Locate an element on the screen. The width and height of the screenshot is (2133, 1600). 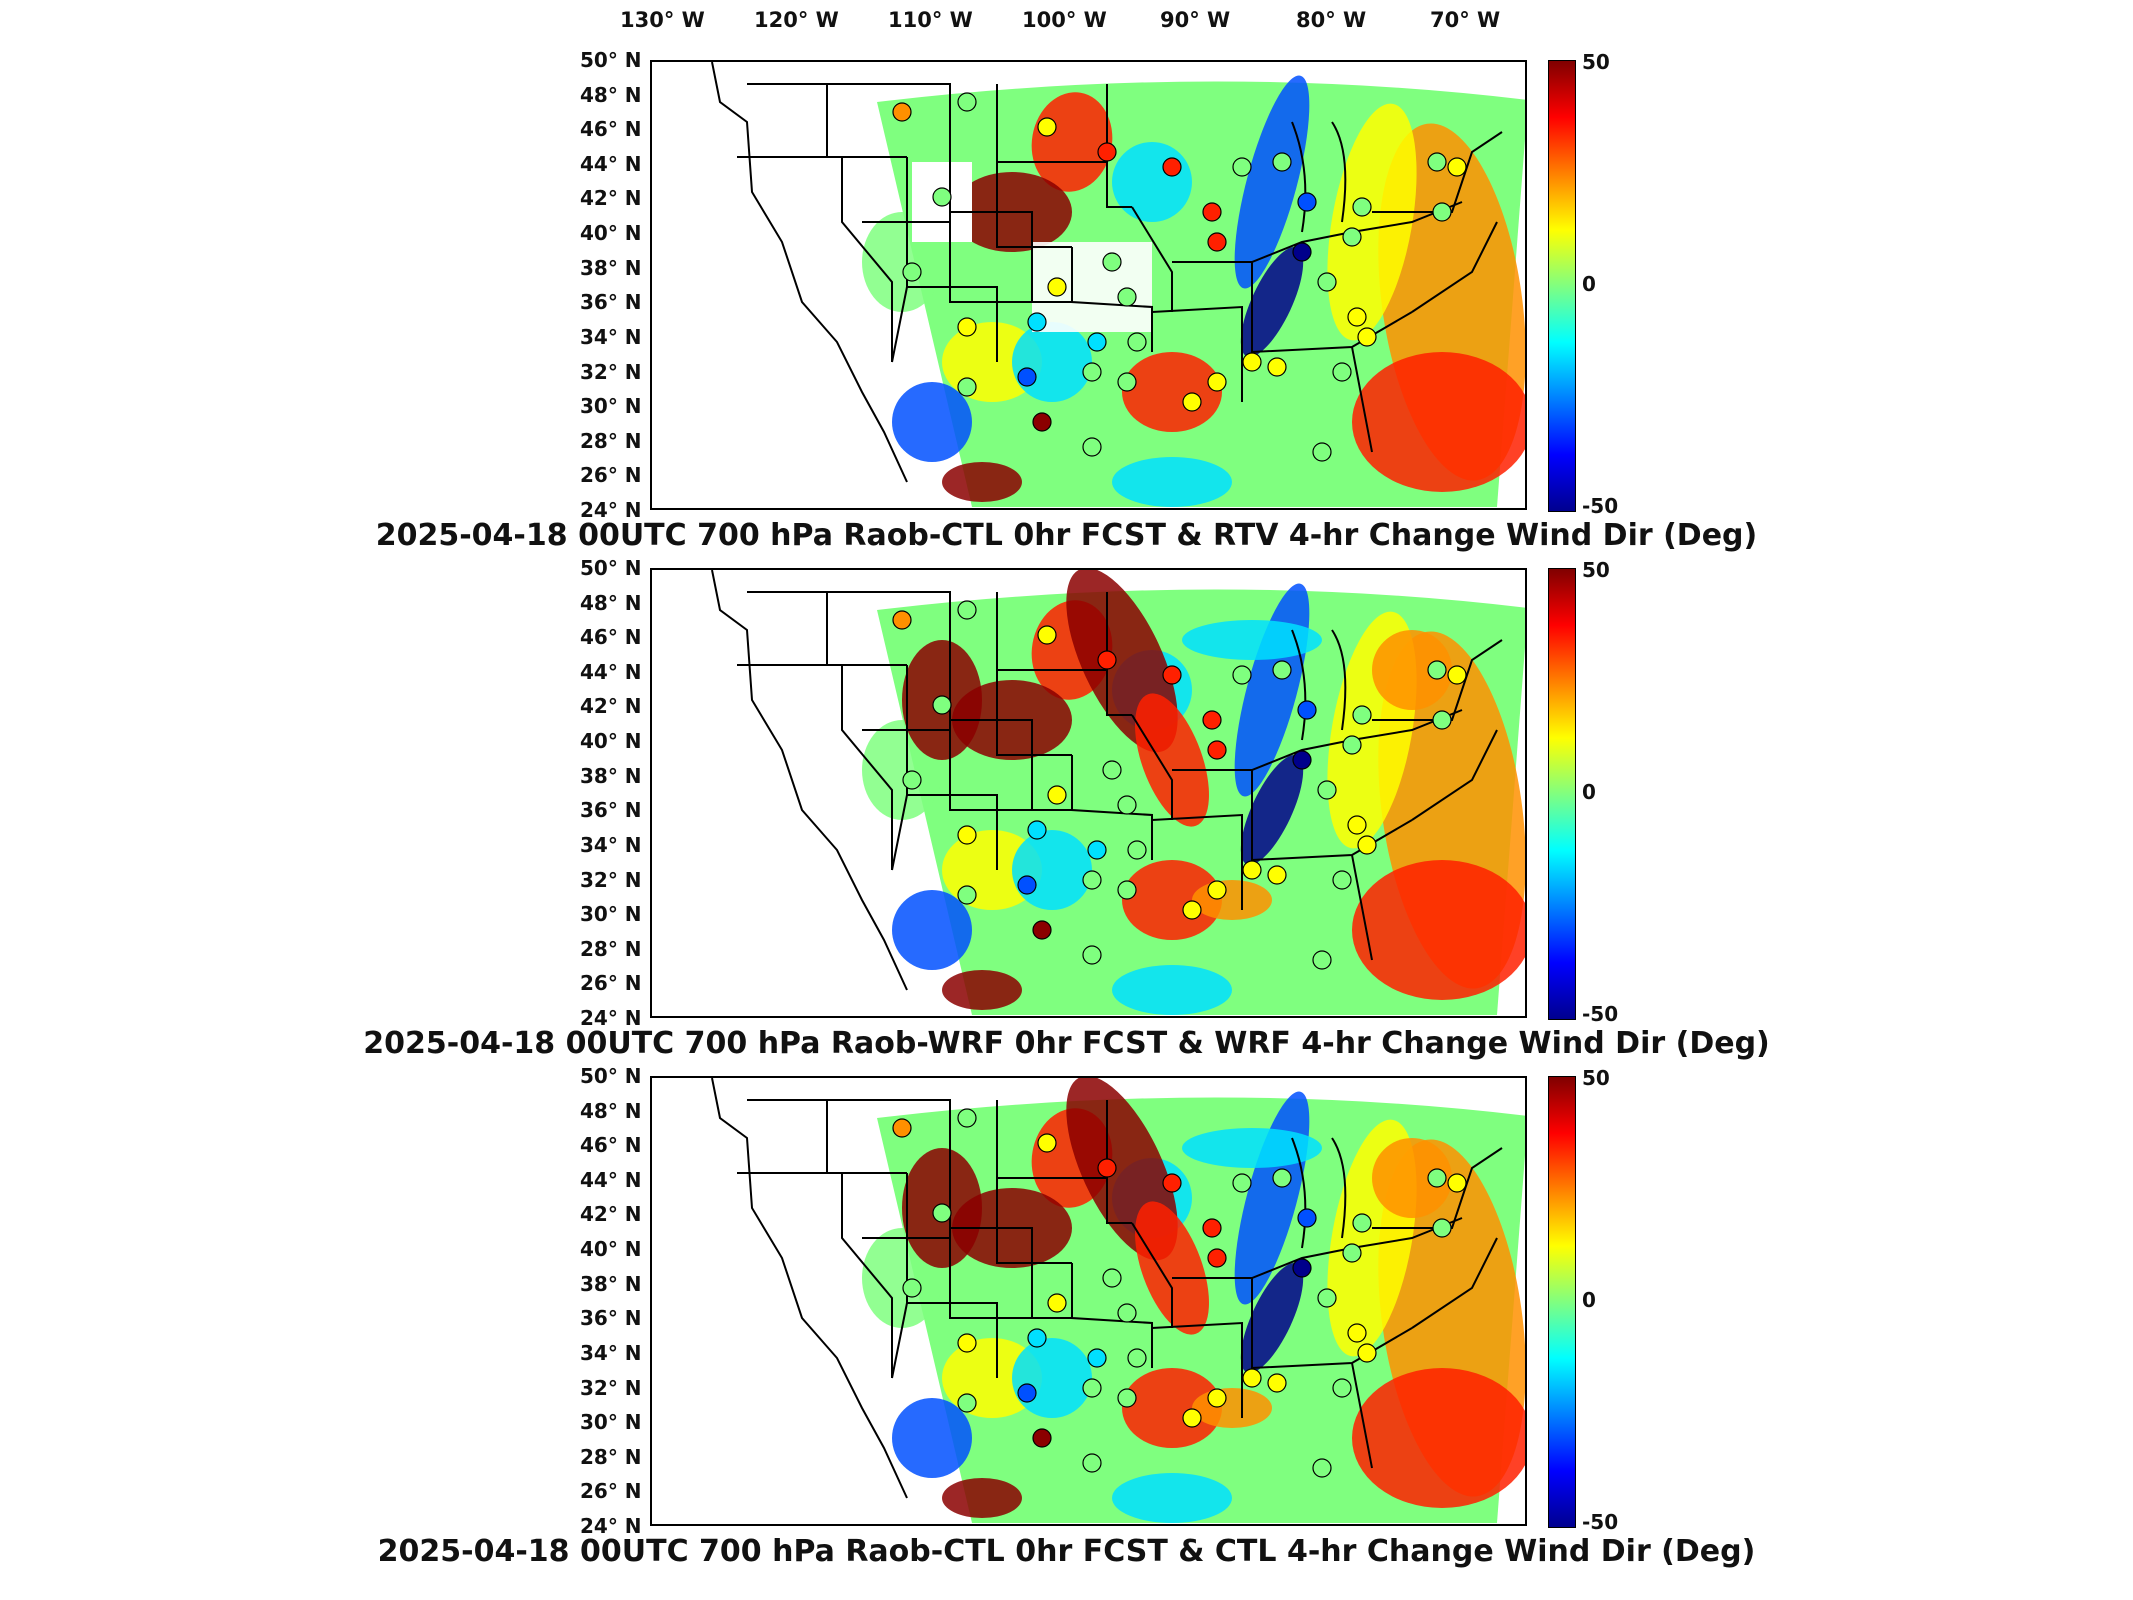
lat-label: 34° N is located at coordinates (611, 336).